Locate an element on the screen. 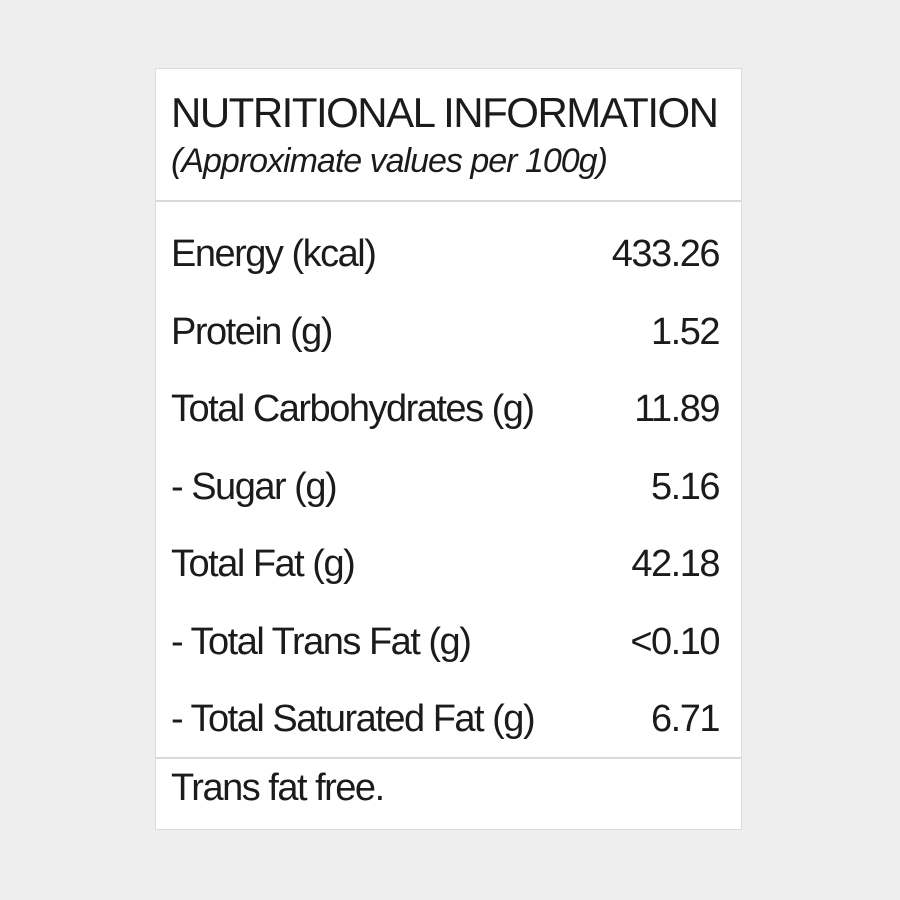 The width and height of the screenshot is (900, 900). nutrient-row-carbohydrates: Total Carbohydrates (g) 11.89 is located at coordinates (448, 410).